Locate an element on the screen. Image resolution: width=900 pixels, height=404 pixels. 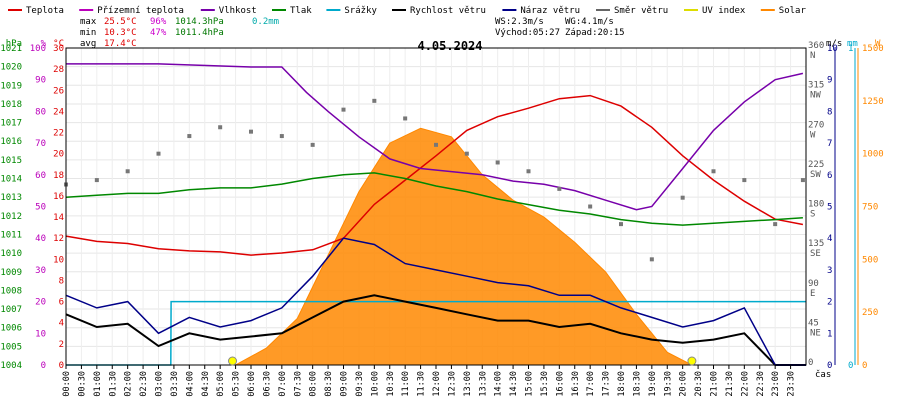
watt-axis-tick: 1500 is located at coordinates (873, 49).